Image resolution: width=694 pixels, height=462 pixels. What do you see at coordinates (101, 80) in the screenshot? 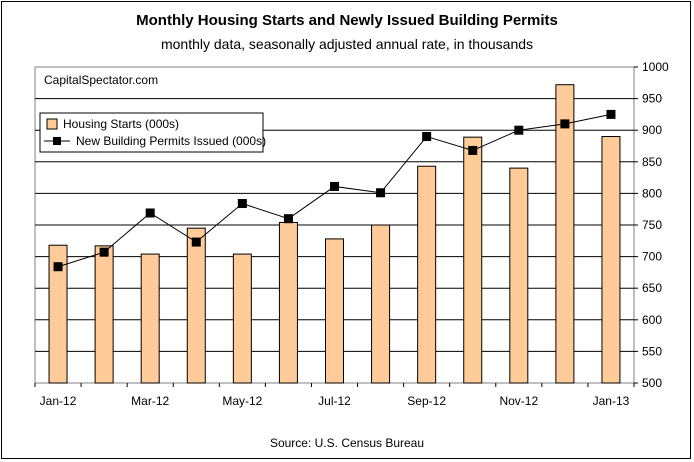
I see `watermark-text: CapitalSpectator.com` at bounding box center [101, 80].